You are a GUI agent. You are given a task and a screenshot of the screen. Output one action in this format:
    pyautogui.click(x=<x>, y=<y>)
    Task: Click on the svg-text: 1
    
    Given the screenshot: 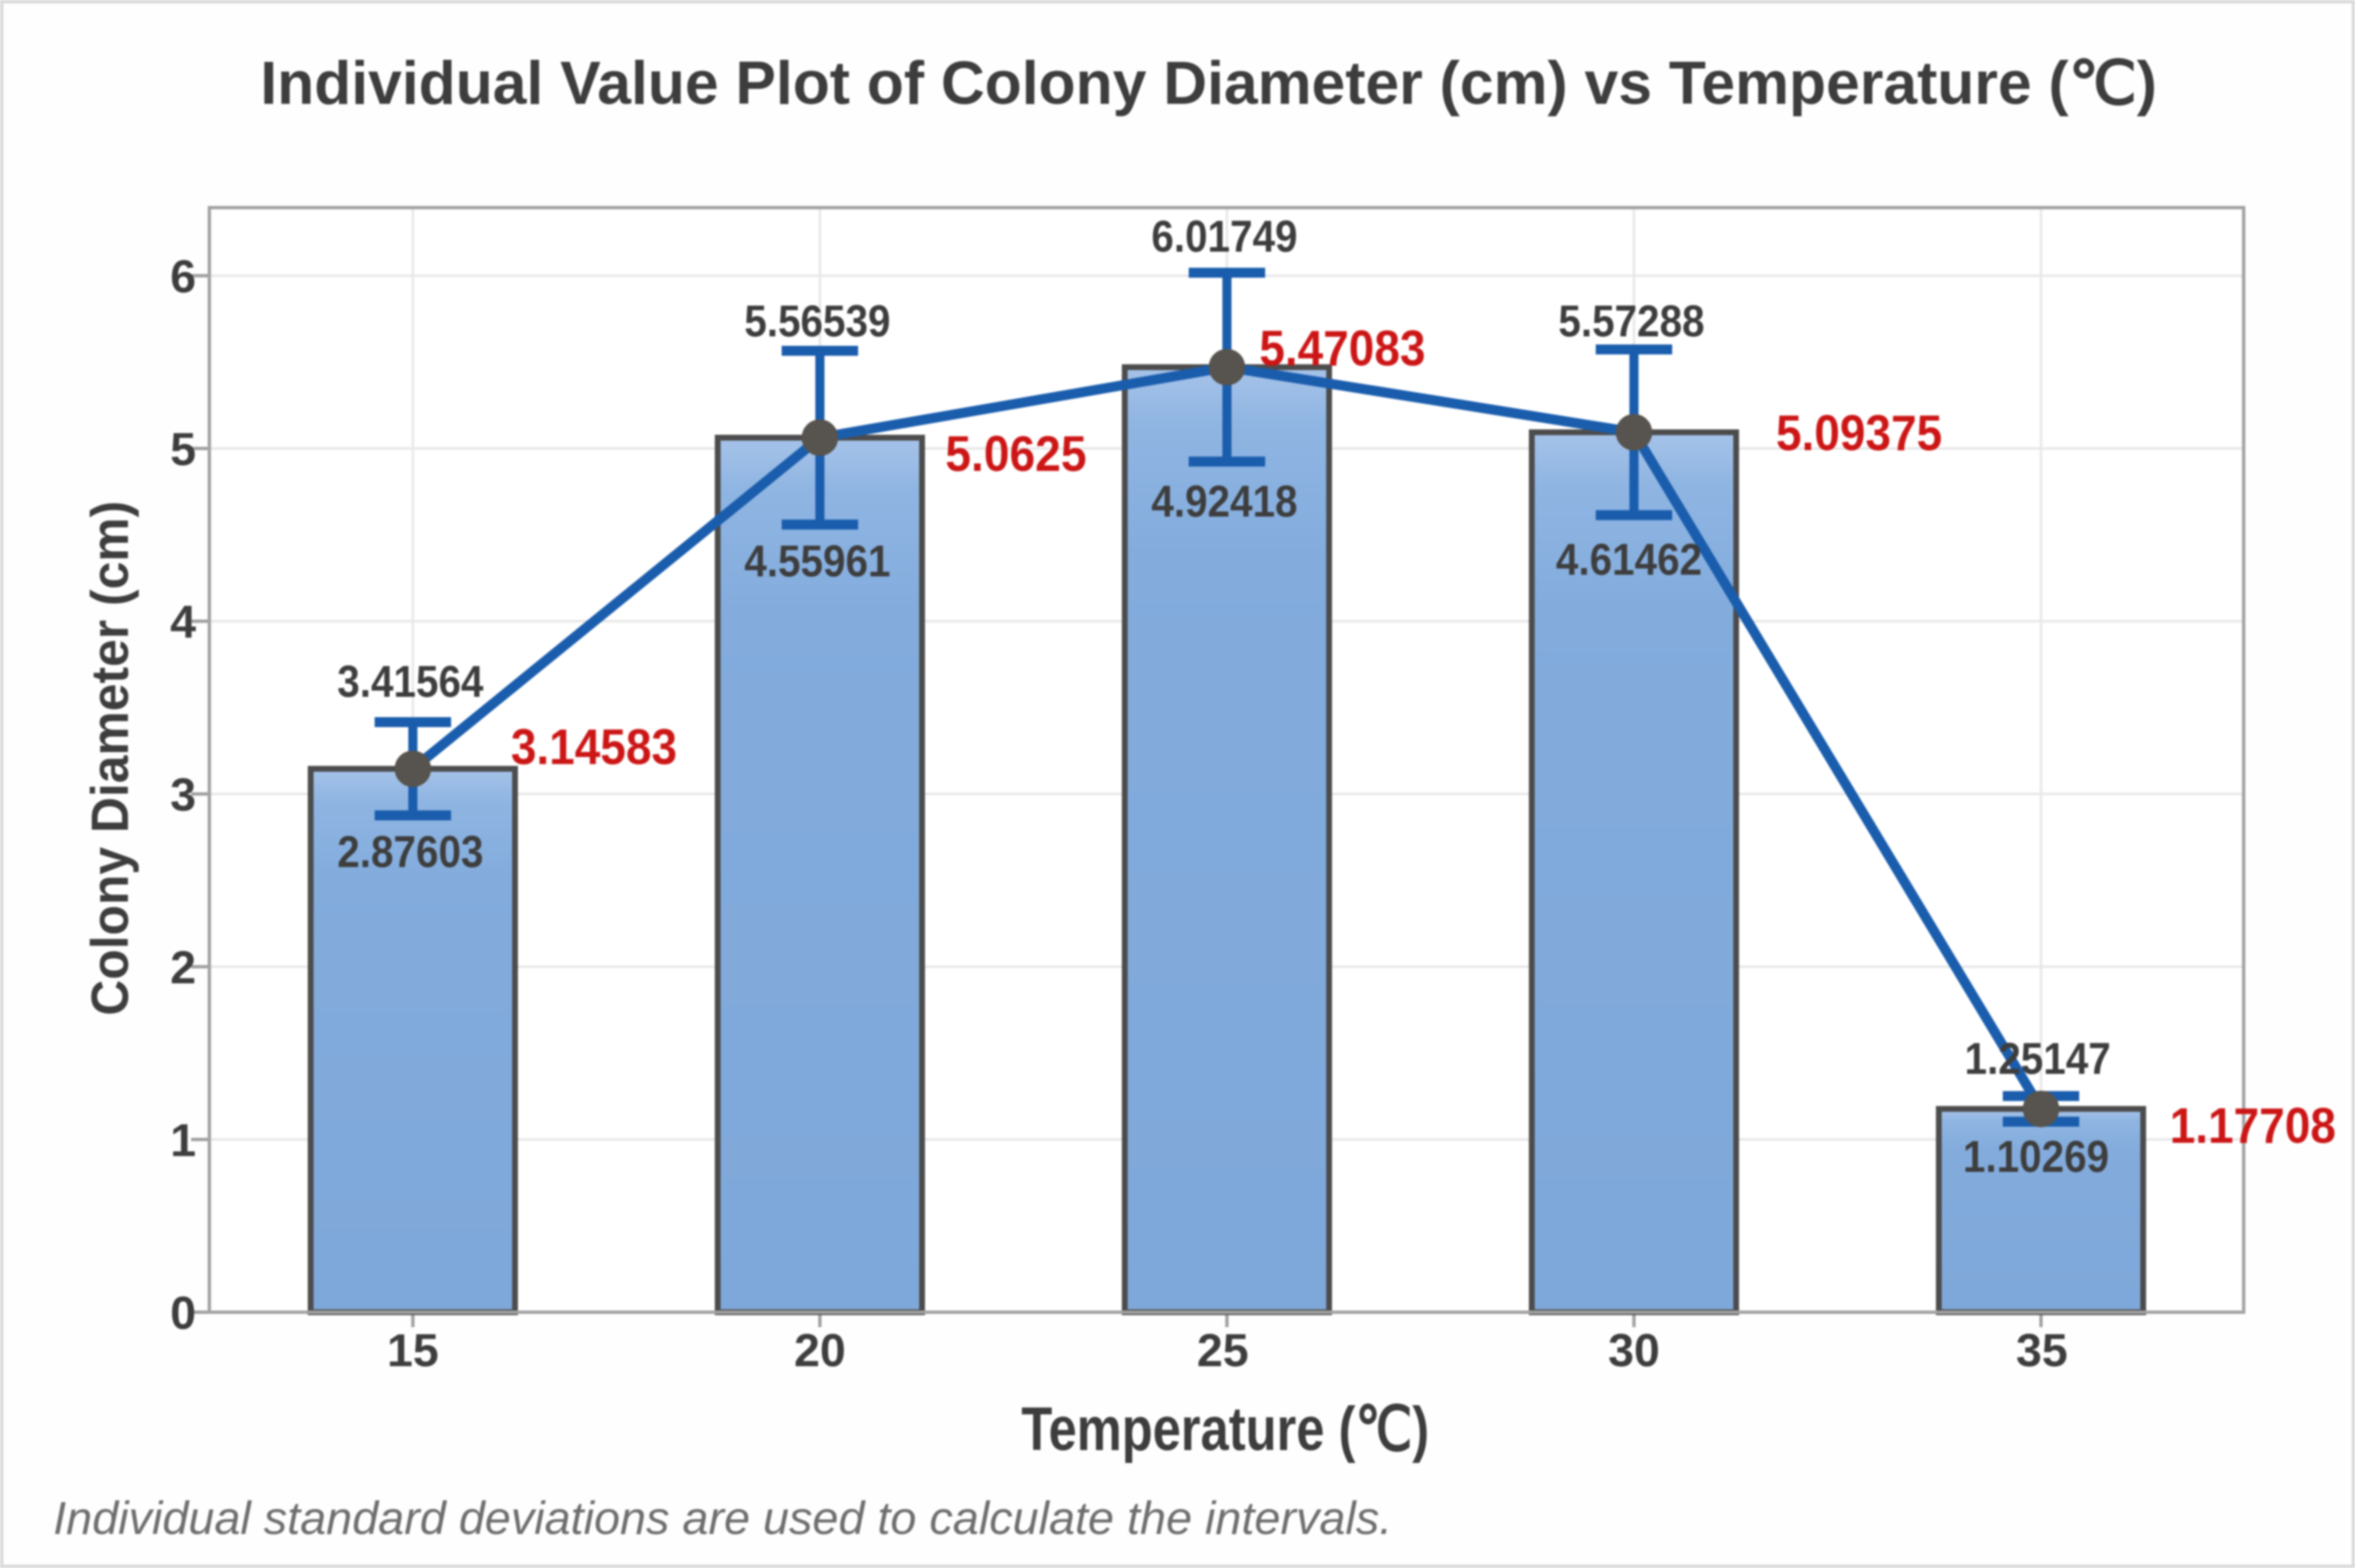 What is the action you would take?
    pyautogui.click(x=183, y=1140)
    